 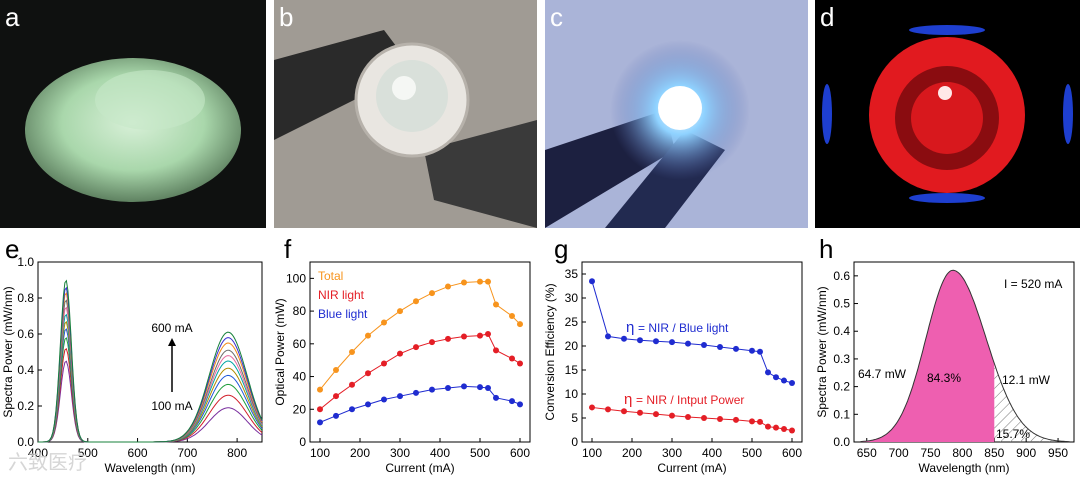 What do you see at coordinates (826, 249) in the screenshot?
I see `panel-label-h: h` at bounding box center [826, 249].